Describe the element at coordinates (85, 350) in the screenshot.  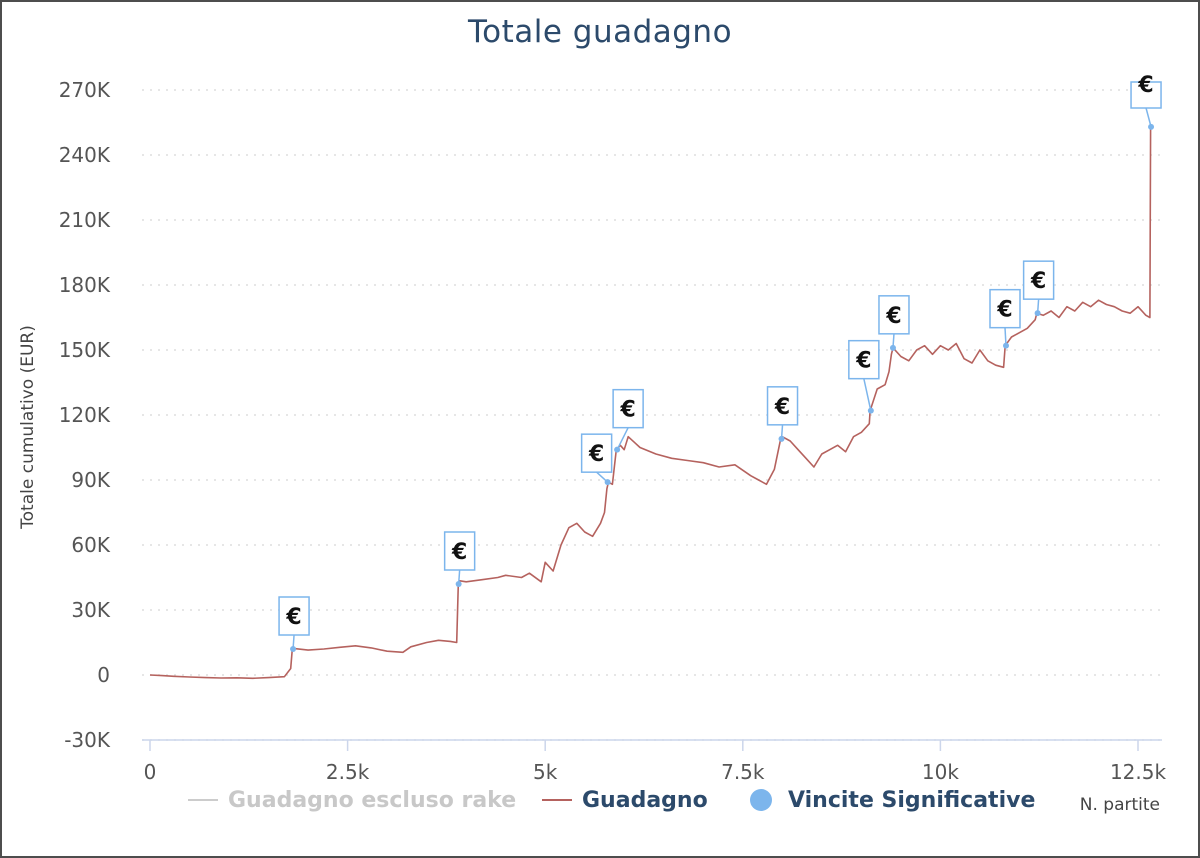
I see `y-tick-label: 150K` at that location.